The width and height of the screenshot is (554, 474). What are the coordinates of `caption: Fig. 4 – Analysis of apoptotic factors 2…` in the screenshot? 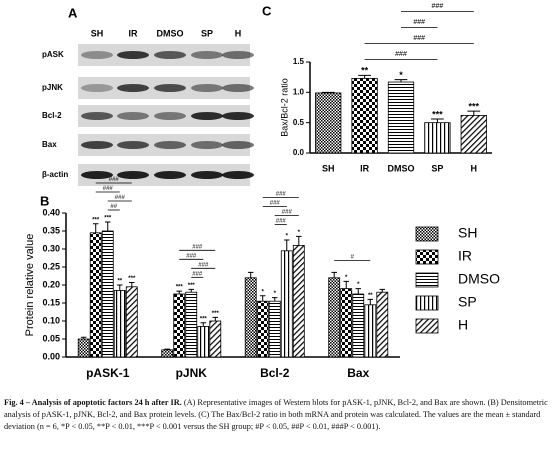 It's located at (277, 415).